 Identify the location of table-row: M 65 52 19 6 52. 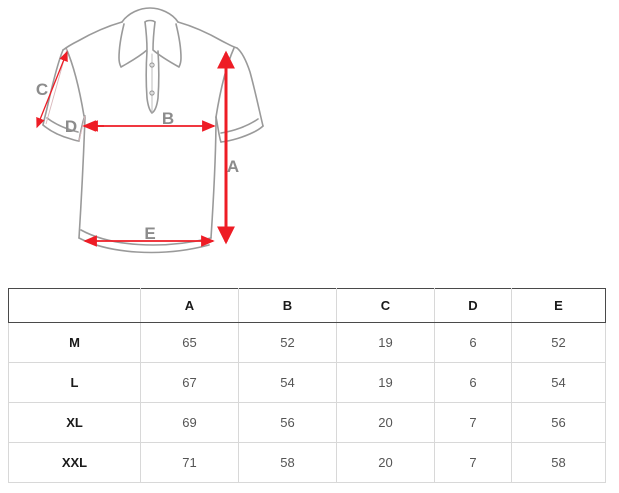
(307, 342).